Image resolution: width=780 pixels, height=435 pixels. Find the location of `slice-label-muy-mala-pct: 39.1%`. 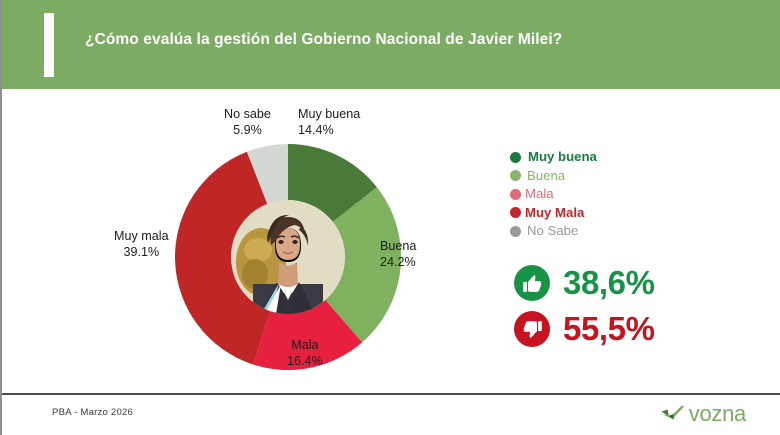

slice-label-muy-mala-pct: 39.1% is located at coordinates (141, 251).